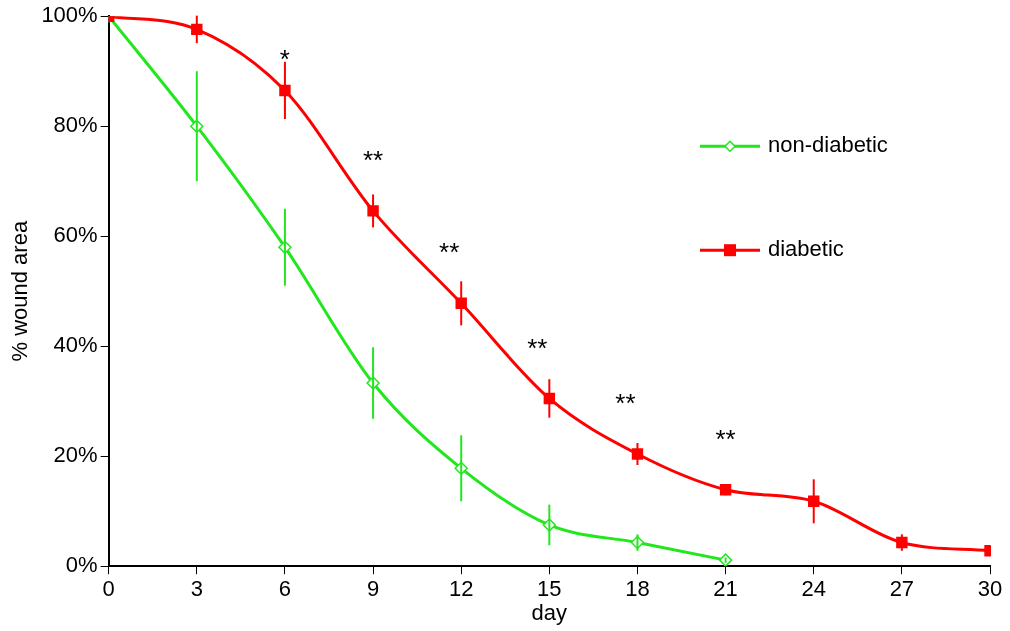  Describe the element at coordinates (196, 589) in the screenshot. I see `x-tick-label: 3` at that location.